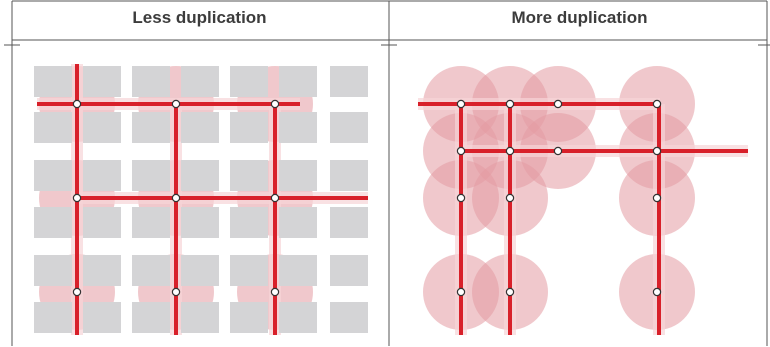 This screenshot has width=770, height=347. What do you see at coordinates (199, 17) in the screenshot?
I see `less-duplication-title: Less duplication` at bounding box center [199, 17].